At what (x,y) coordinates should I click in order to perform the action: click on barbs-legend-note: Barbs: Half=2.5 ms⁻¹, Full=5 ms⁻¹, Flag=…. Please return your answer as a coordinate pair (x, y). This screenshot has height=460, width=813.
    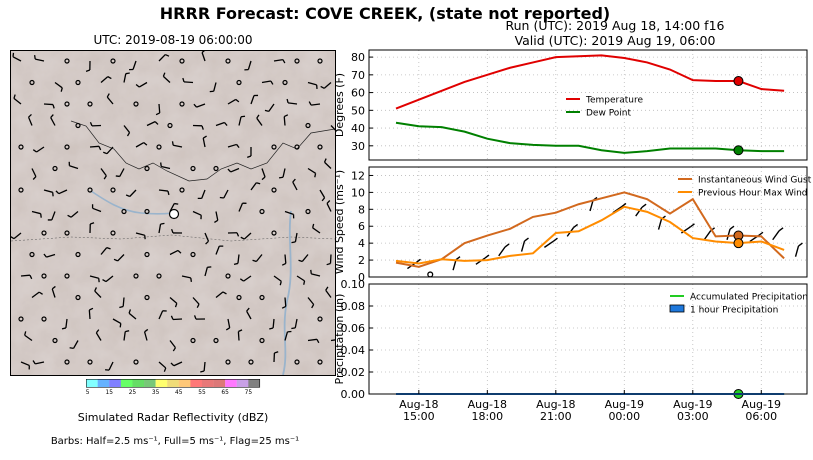
    Looking at the image, I should click on (175, 441).